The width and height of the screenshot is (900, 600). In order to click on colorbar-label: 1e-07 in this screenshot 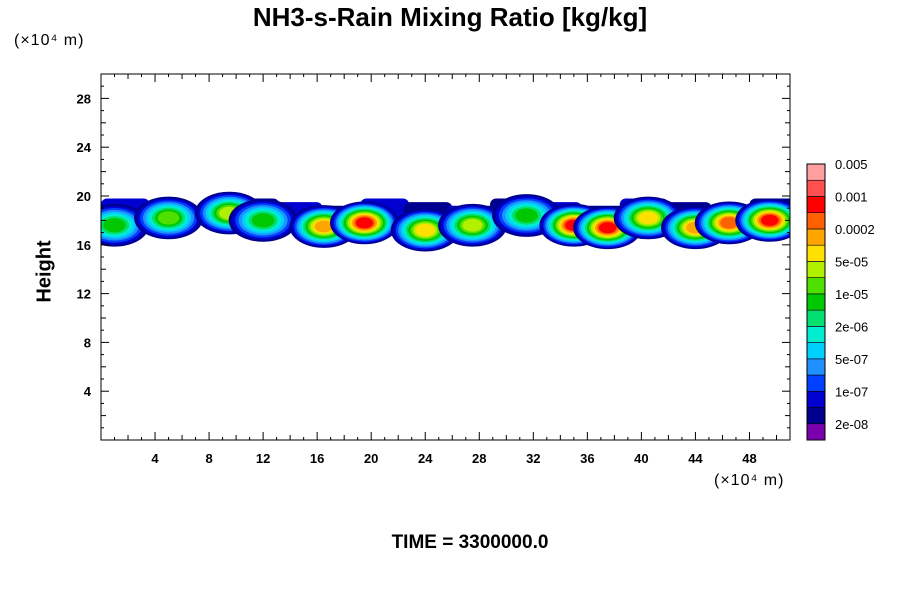, I will do `click(851, 391)`.